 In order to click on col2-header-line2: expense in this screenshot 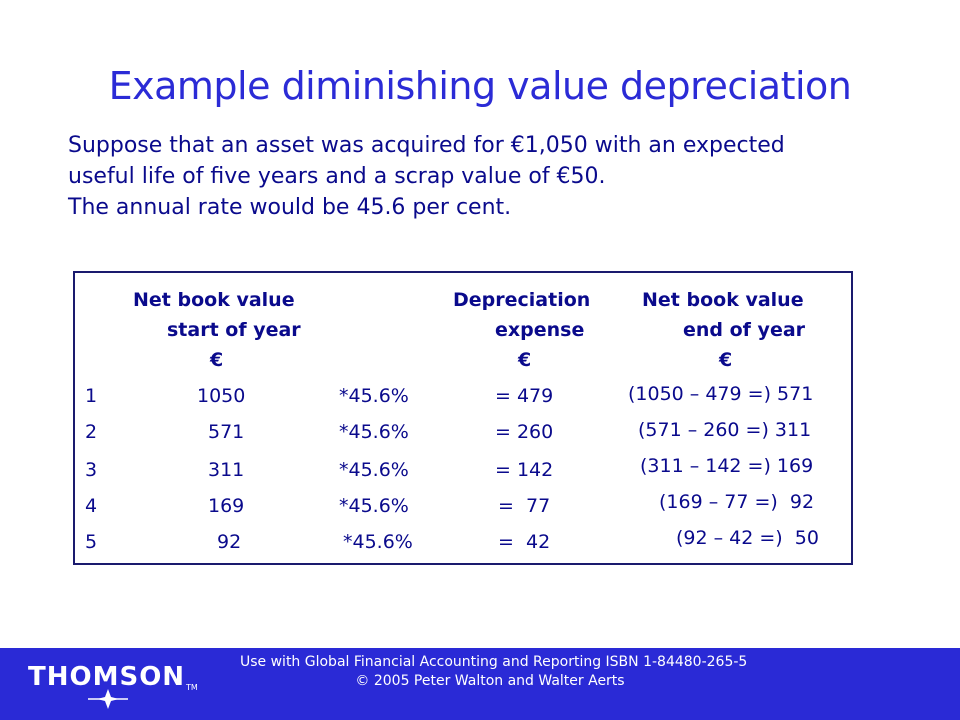, I will do `click(540, 330)`.